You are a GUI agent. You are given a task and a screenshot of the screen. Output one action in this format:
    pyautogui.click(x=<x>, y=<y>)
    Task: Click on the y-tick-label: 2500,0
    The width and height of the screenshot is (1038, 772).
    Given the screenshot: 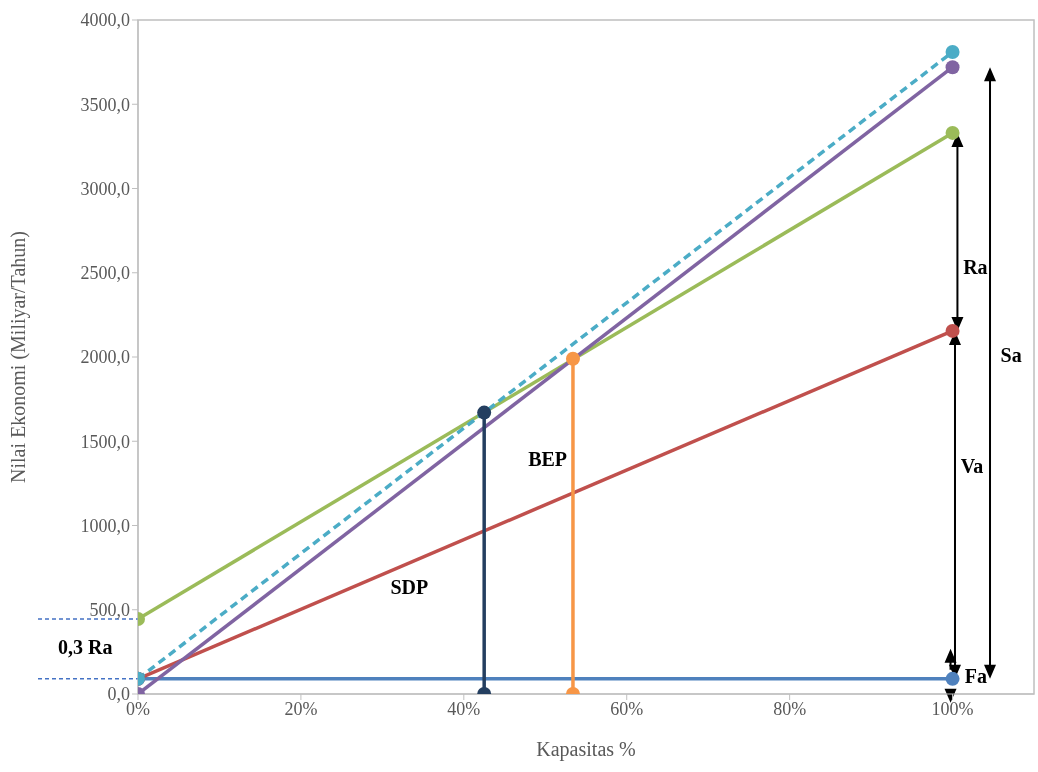 What is the action you would take?
    pyautogui.click(x=105, y=273)
    